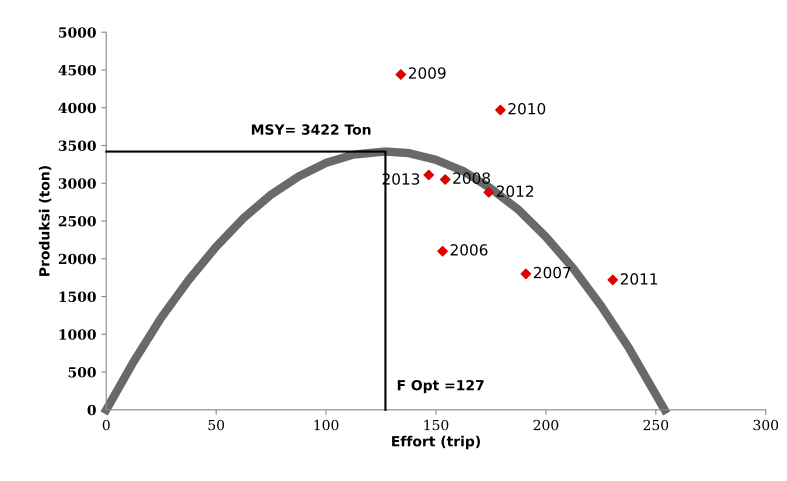 The image size is (787, 481). I want to click on x-tick-label: 50, so click(216, 425).